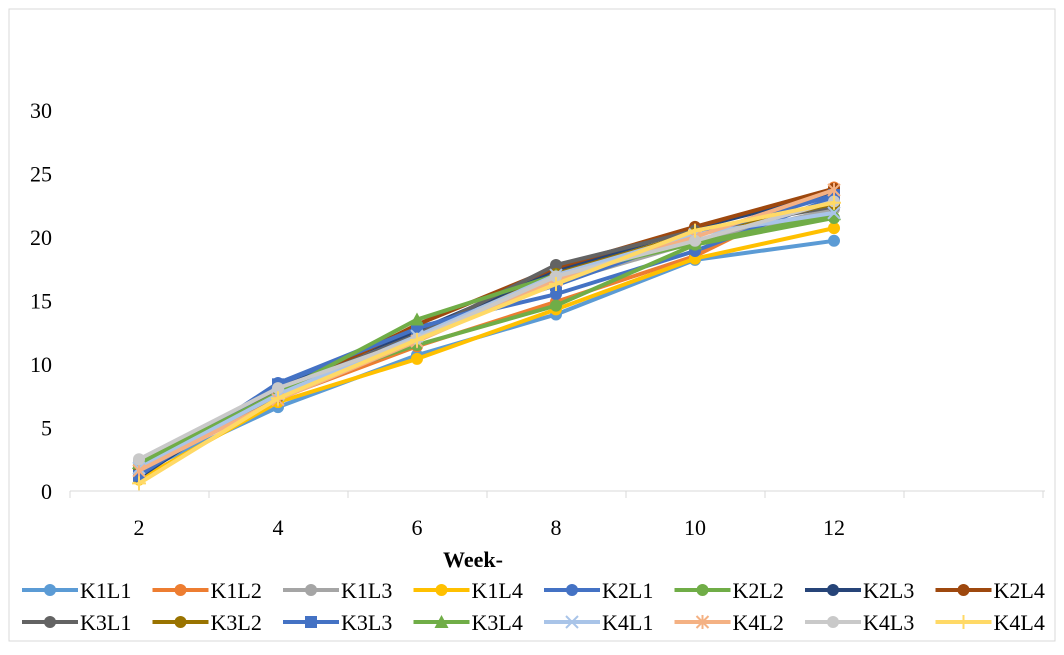  I want to click on legend-item: K1L1, so click(76, 590).